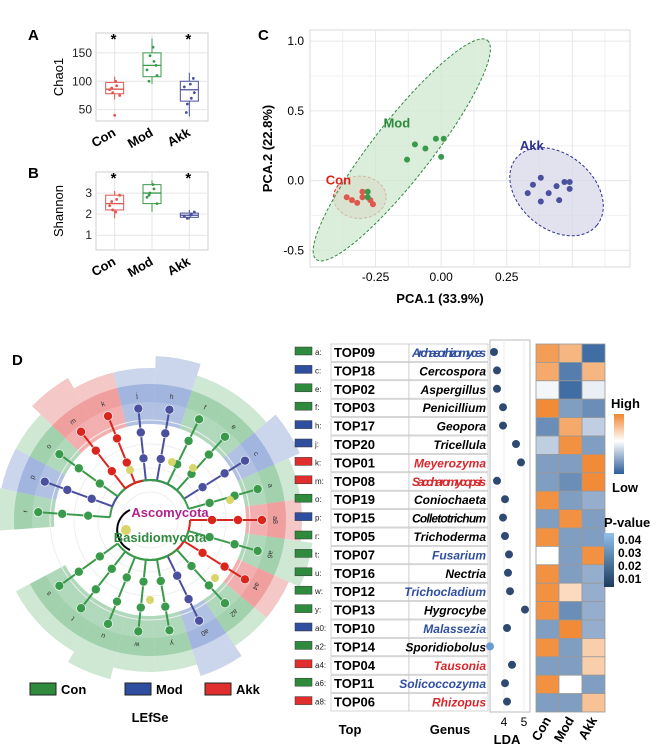 The width and height of the screenshot is (670, 755). Describe the element at coordinates (33, 173) in the screenshot. I see `panel-label-b: B` at that location.